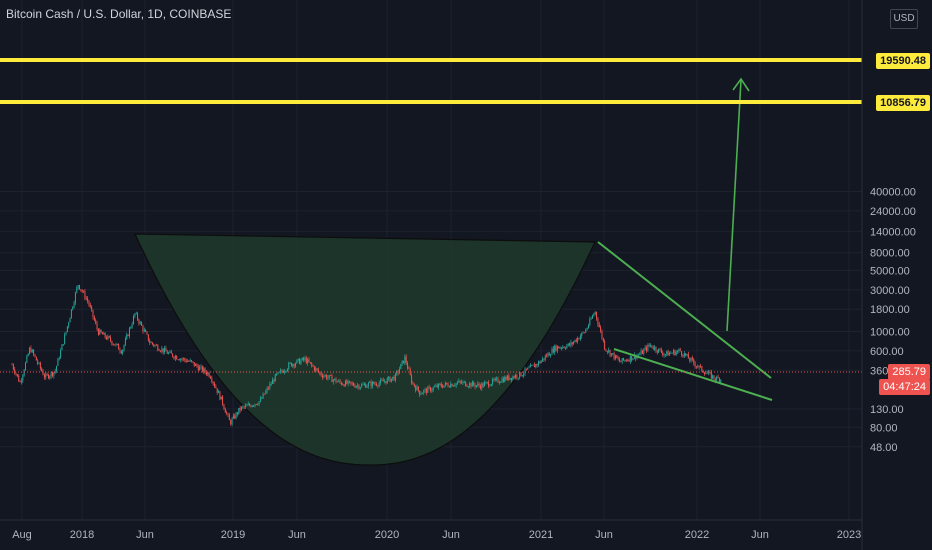 This screenshot has height=550, width=932. I want to click on currency-button: USD, so click(904, 19).